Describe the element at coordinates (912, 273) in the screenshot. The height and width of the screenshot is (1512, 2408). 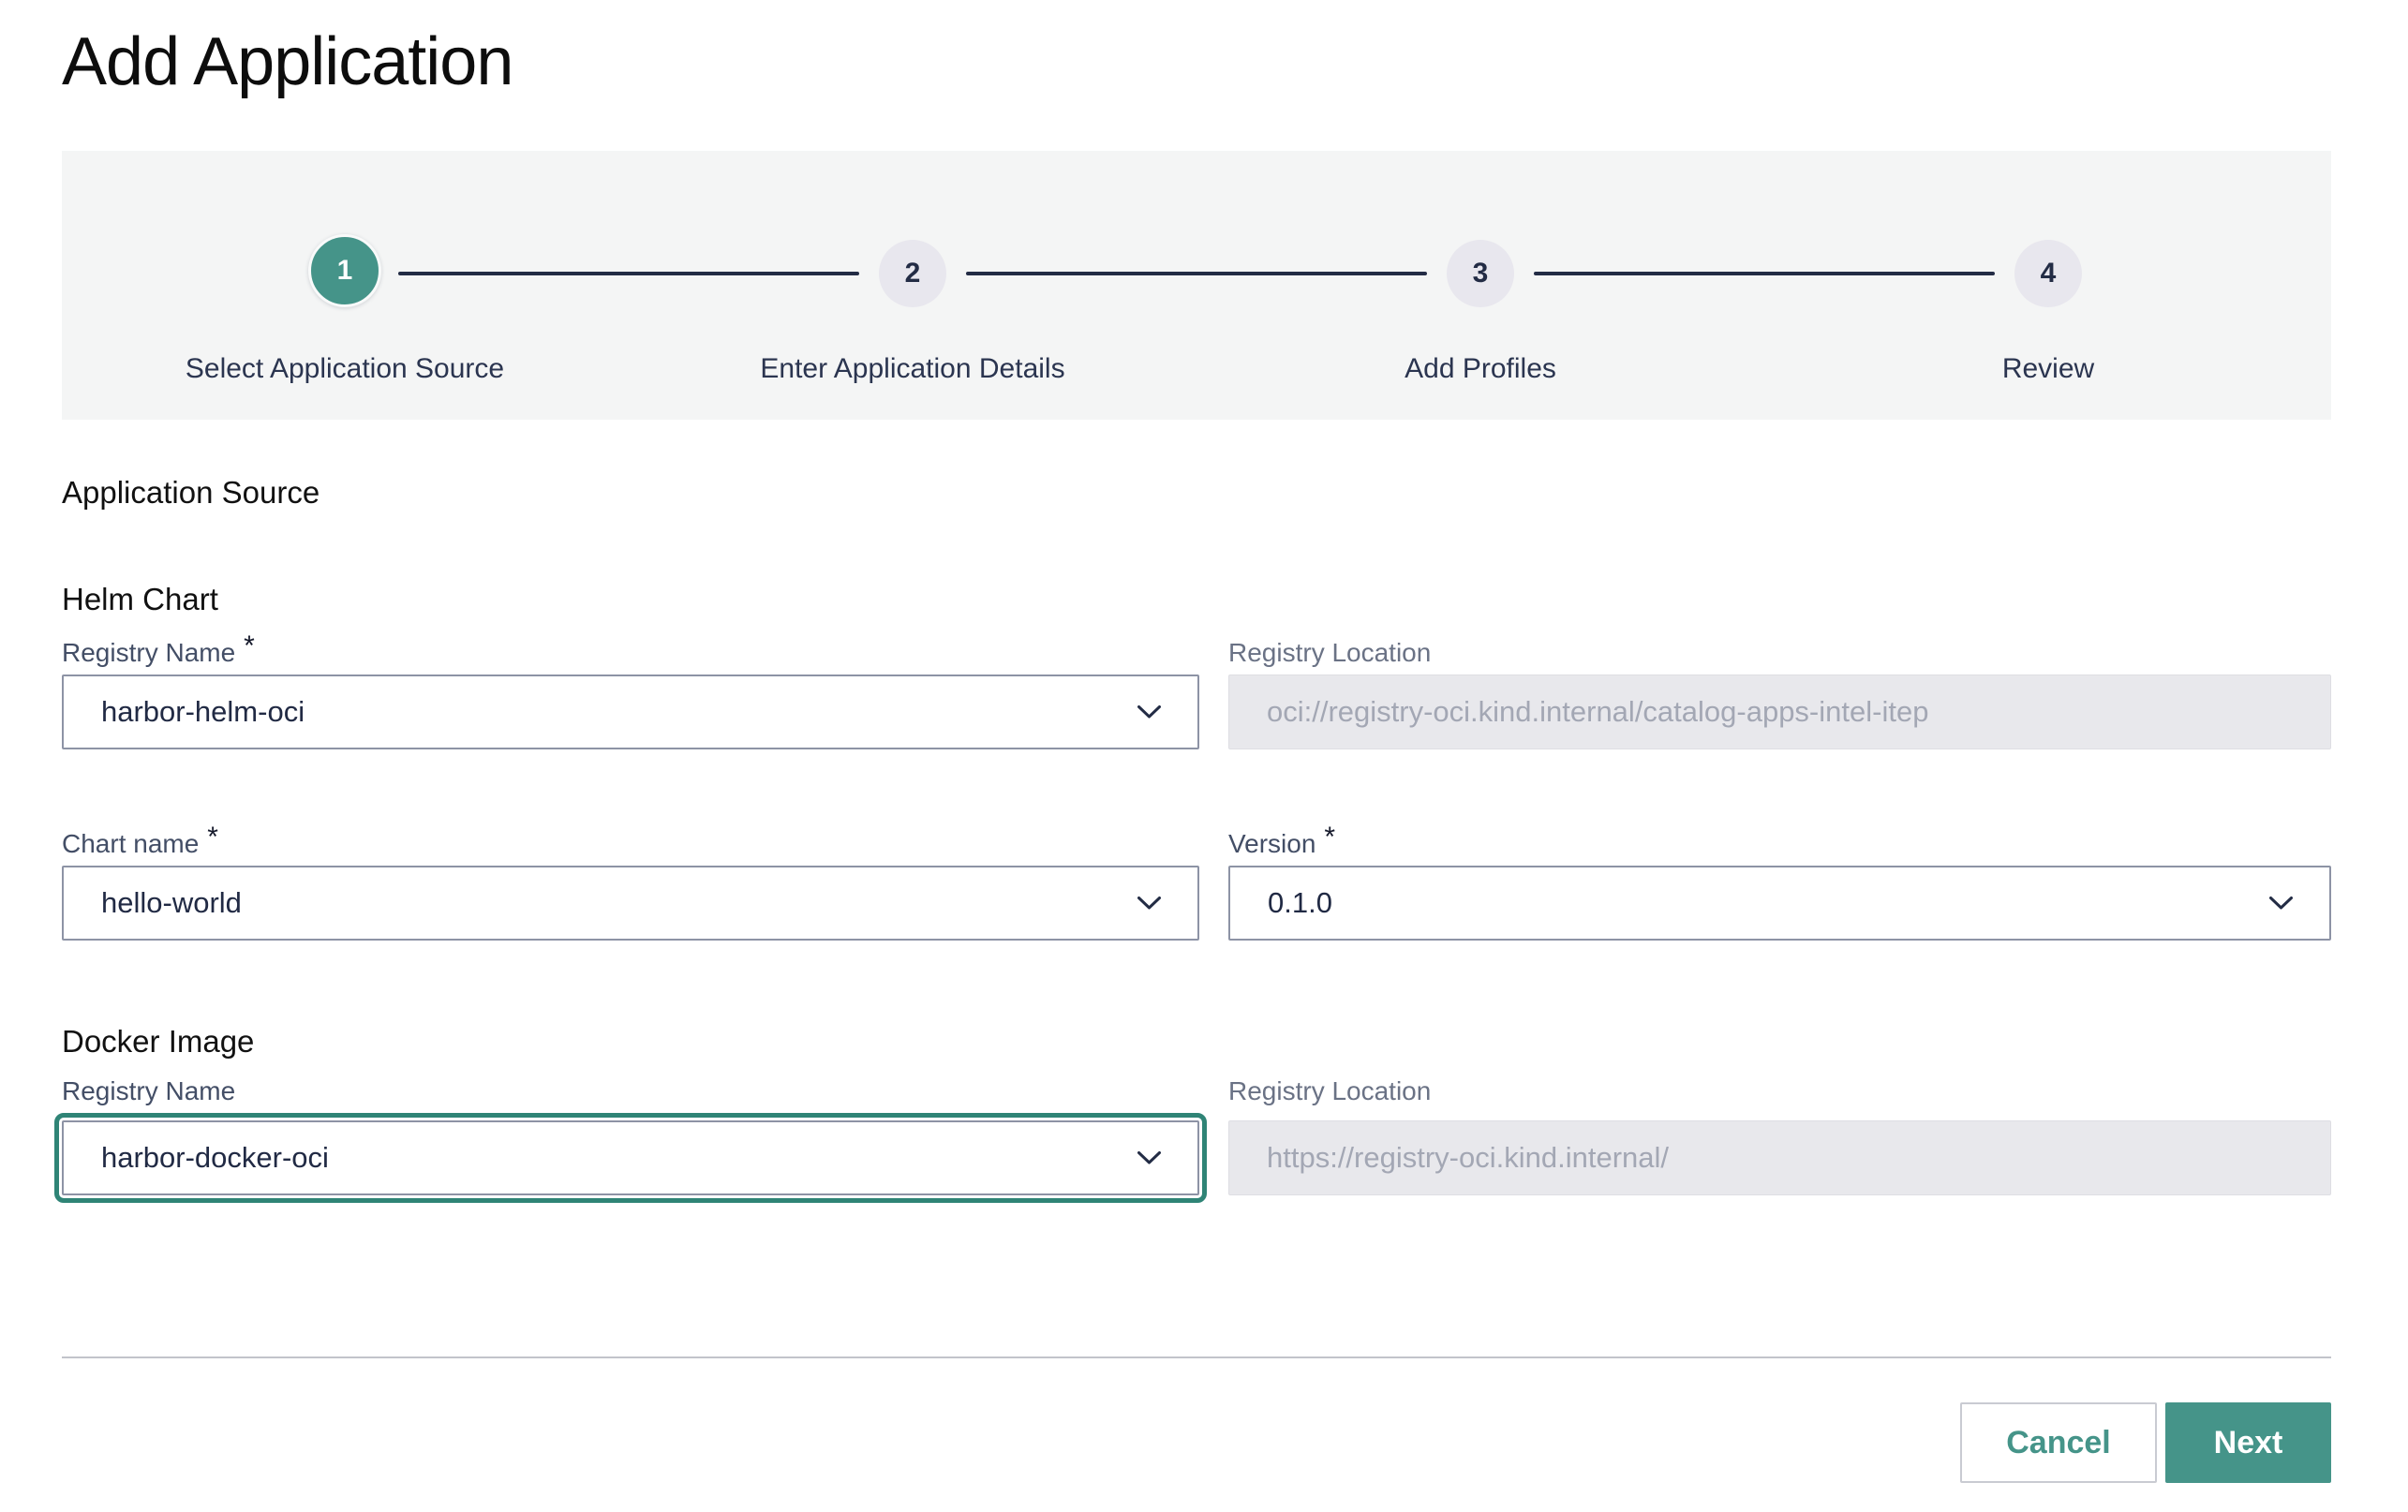
I see `step-2-circle: 2` at that location.